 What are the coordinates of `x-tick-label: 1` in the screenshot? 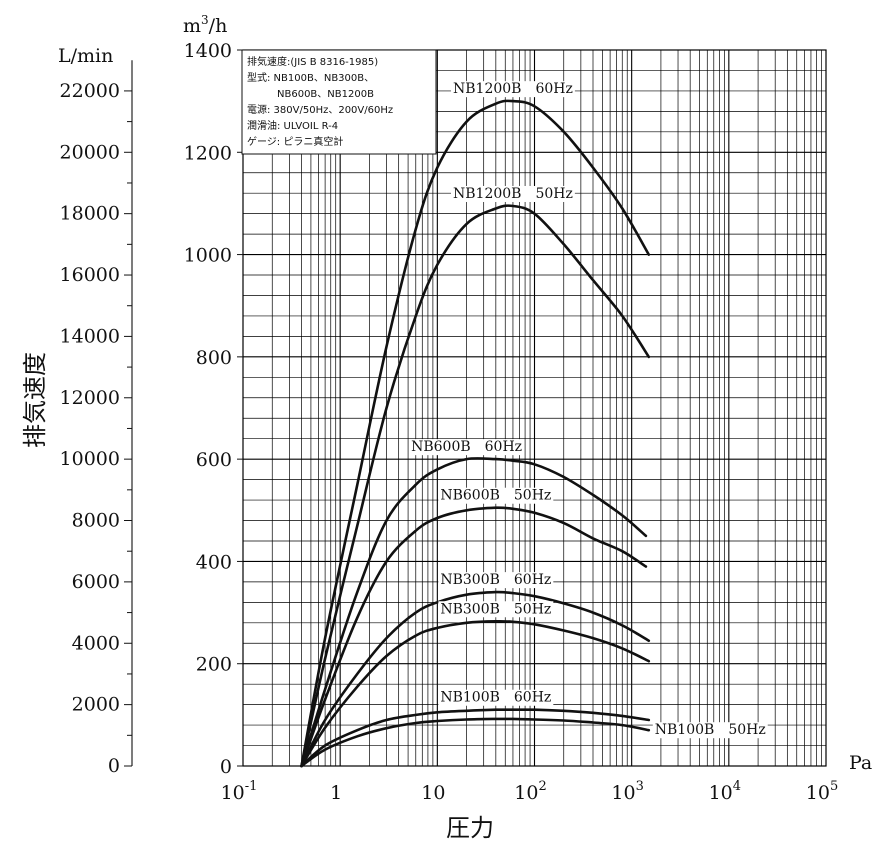 It's located at (336, 793).